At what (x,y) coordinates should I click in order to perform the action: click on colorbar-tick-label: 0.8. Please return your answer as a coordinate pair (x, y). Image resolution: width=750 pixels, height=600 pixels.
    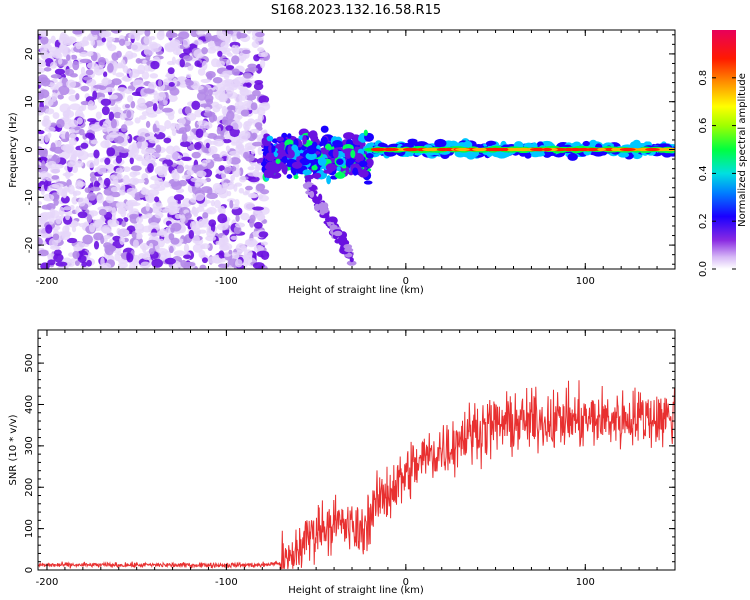
    Looking at the image, I should click on (703, 78).